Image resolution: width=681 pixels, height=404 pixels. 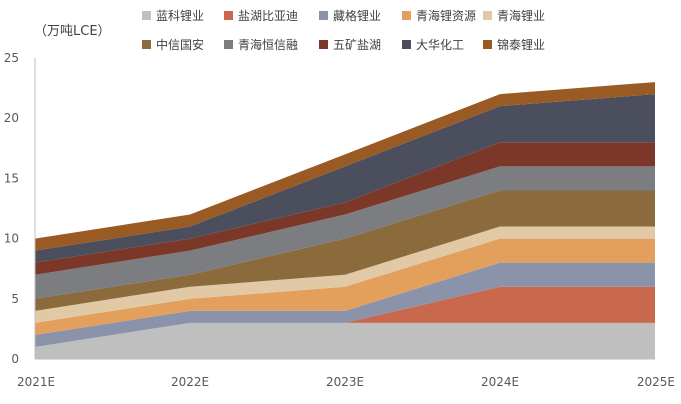 I want to click on legend-item: 青海锂资源, so click(x=439, y=15).